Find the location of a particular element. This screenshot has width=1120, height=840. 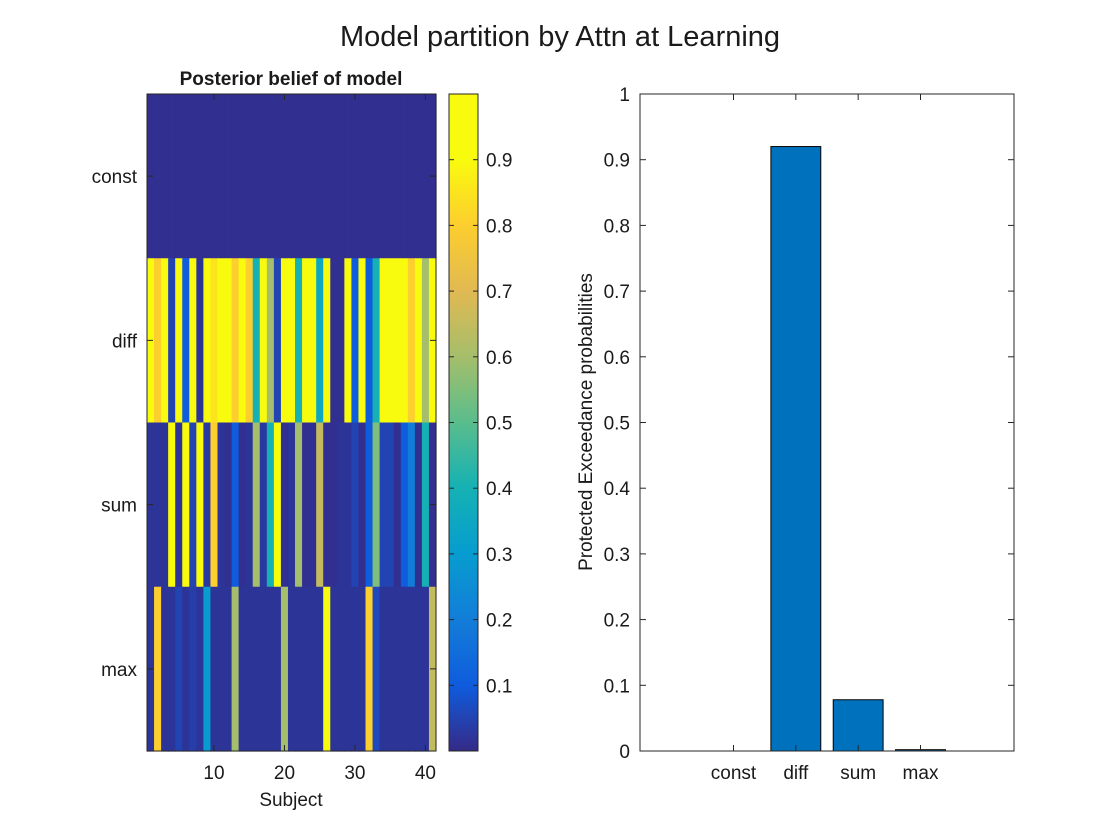

bar-diff is located at coordinates (796, 449).